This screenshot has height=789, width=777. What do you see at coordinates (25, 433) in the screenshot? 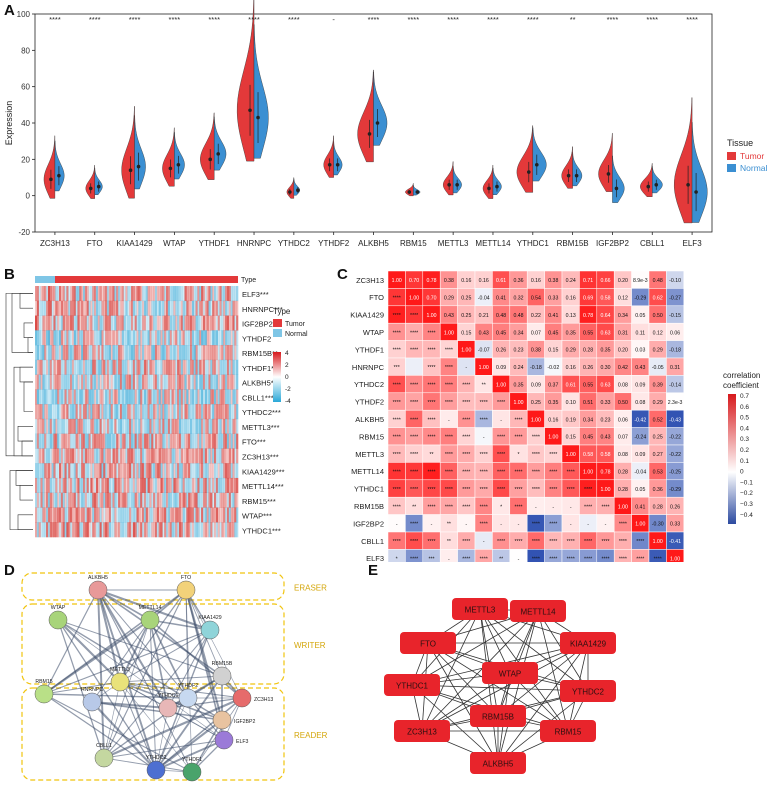
I see `dendrogram-branch` at bounding box center [25, 433].